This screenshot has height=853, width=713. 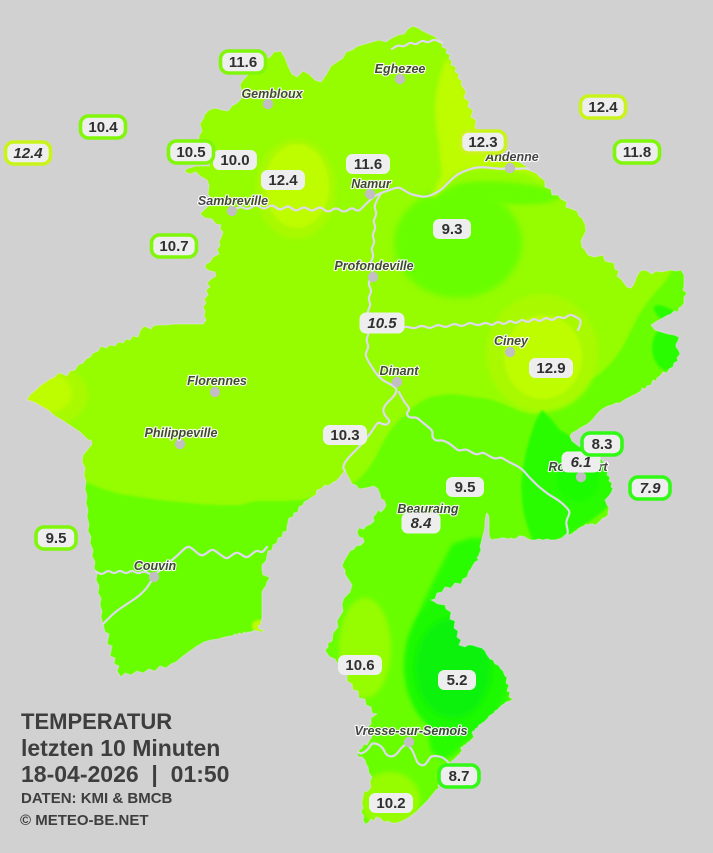 What do you see at coordinates (400, 69) in the screenshot?
I see `svg-text: Eghezee` at bounding box center [400, 69].